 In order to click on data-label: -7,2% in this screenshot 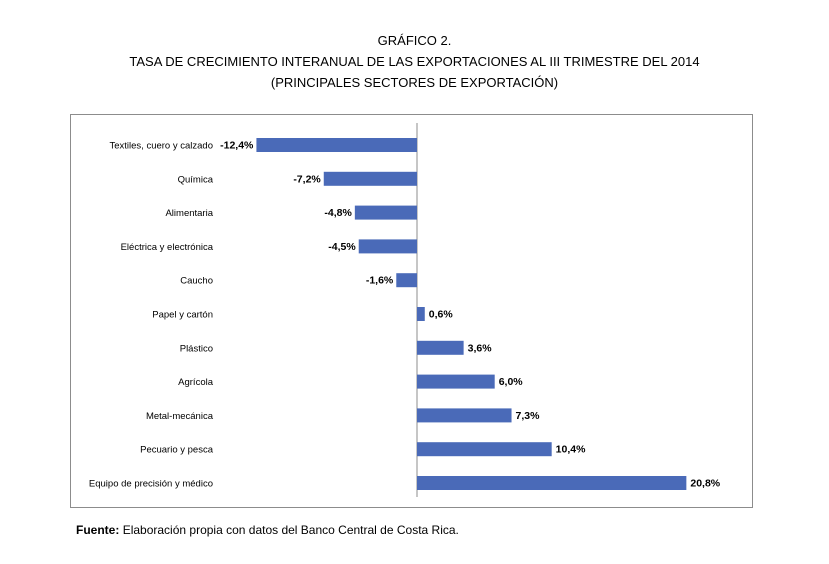, I will do `click(307, 179)`.